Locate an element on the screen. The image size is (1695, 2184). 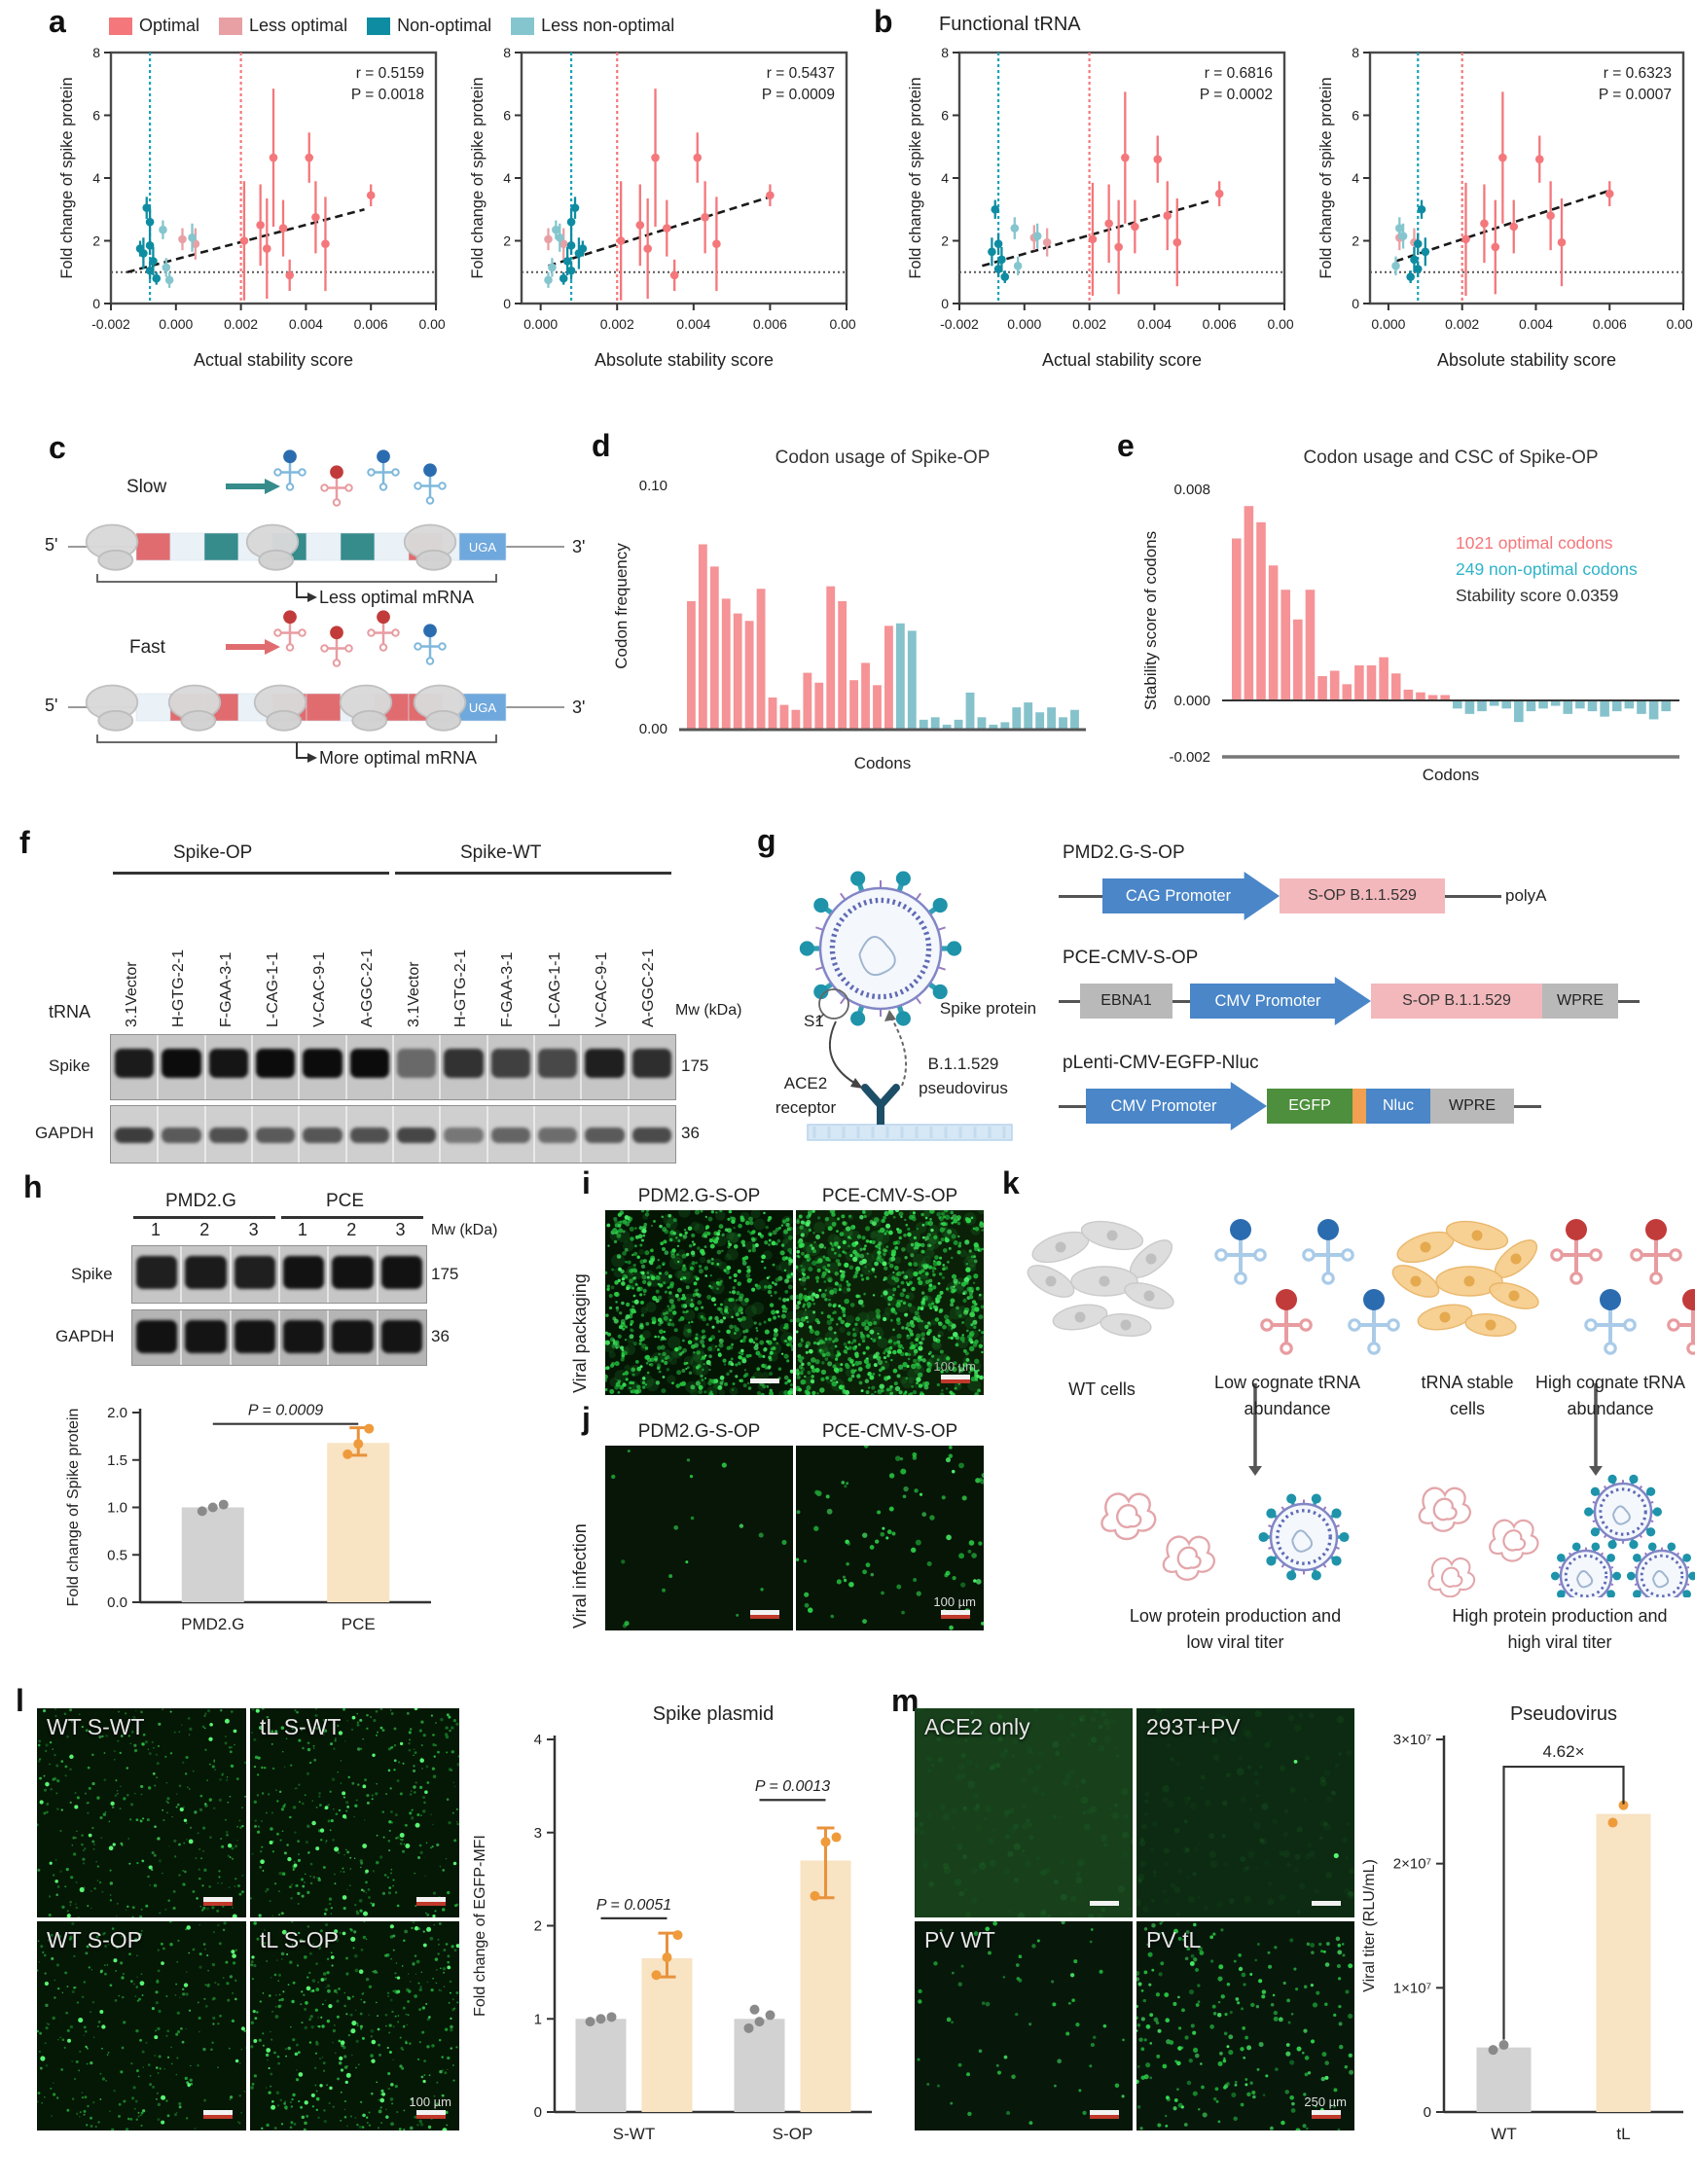
panel-i-title-2: PCE-CMV-S-OP is located at coordinates (890, 1196).